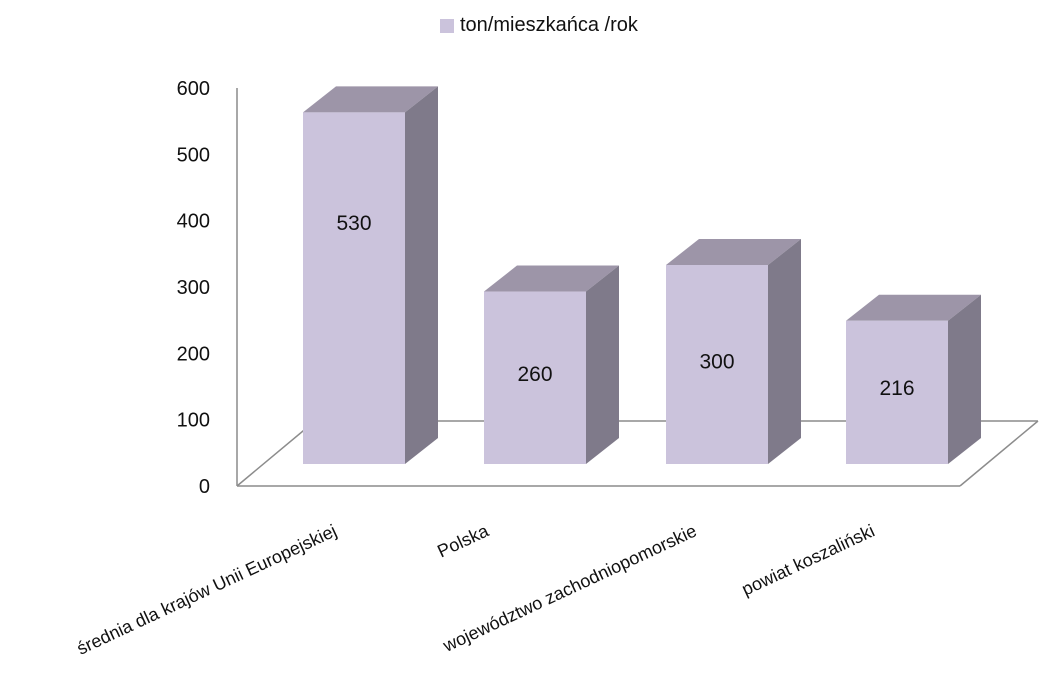 This screenshot has height=677, width=1043. What do you see at coordinates (193, 89) in the screenshot?
I see `y-tick-label: 600` at bounding box center [193, 89].